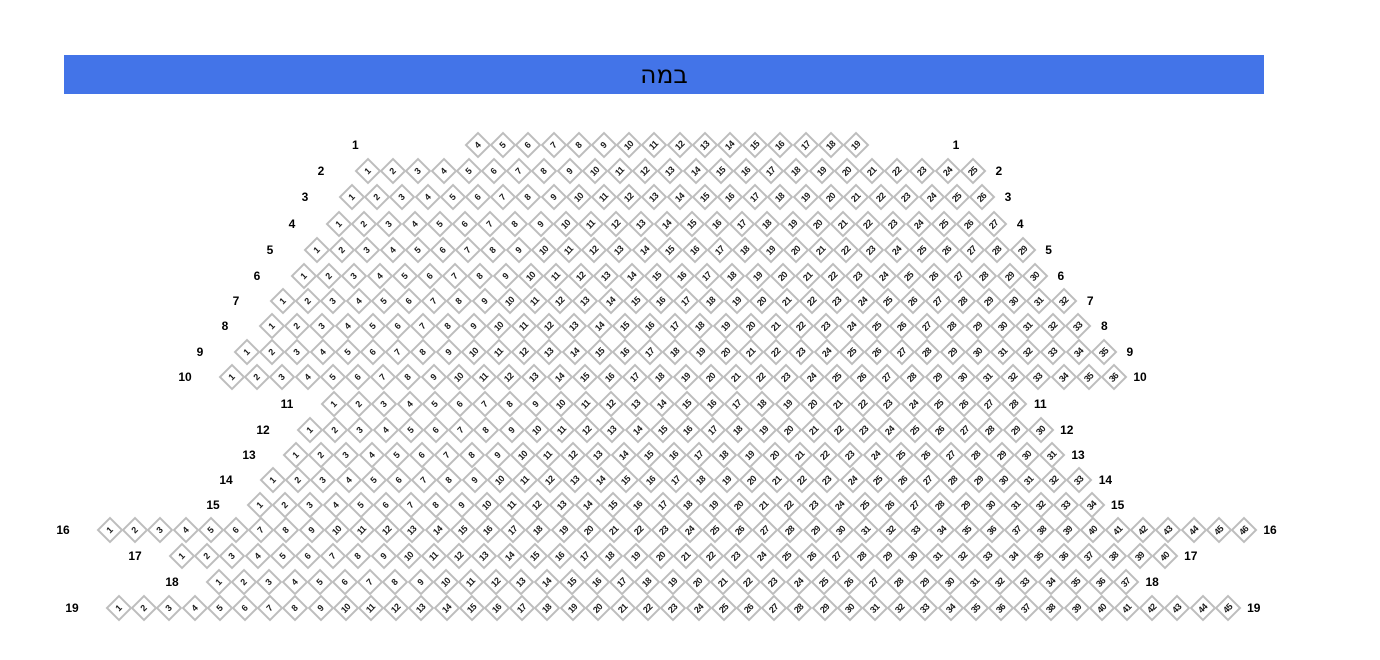 Image resolution: width=1380 pixels, height=660 pixels. What do you see at coordinates (1051, 582) in the screenshot?
I see `seat: 34` at bounding box center [1051, 582].